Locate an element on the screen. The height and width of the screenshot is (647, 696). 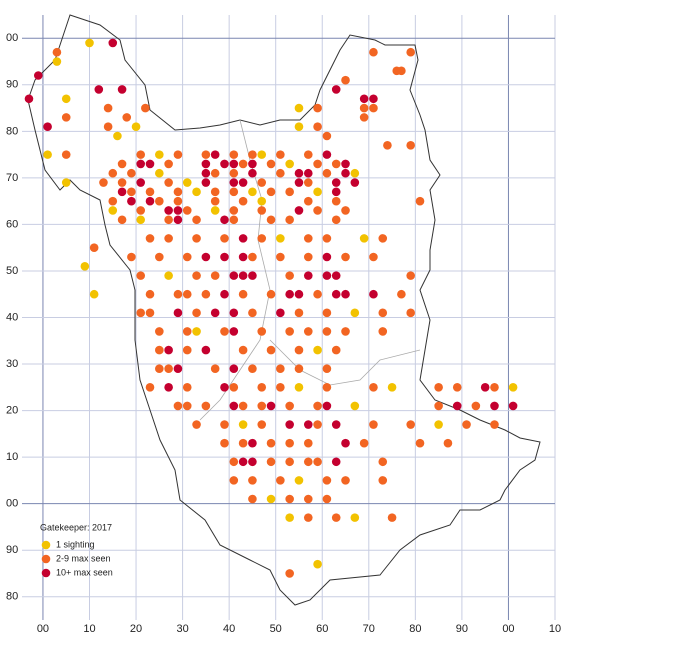
x-tick-label: 60 is located at coordinates (322, 629).